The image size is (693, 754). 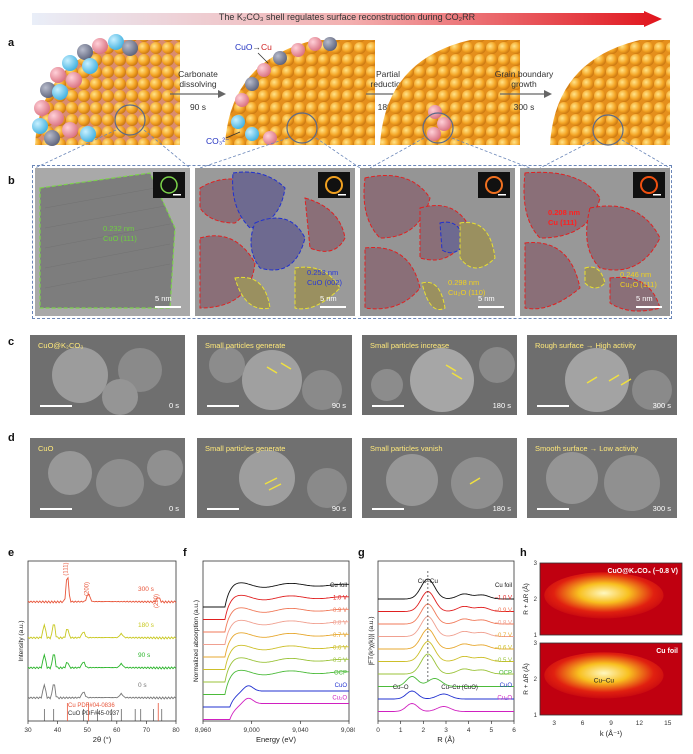 I want to click on exafs-series-label: −0.6 V, so click(x=503, y=649).